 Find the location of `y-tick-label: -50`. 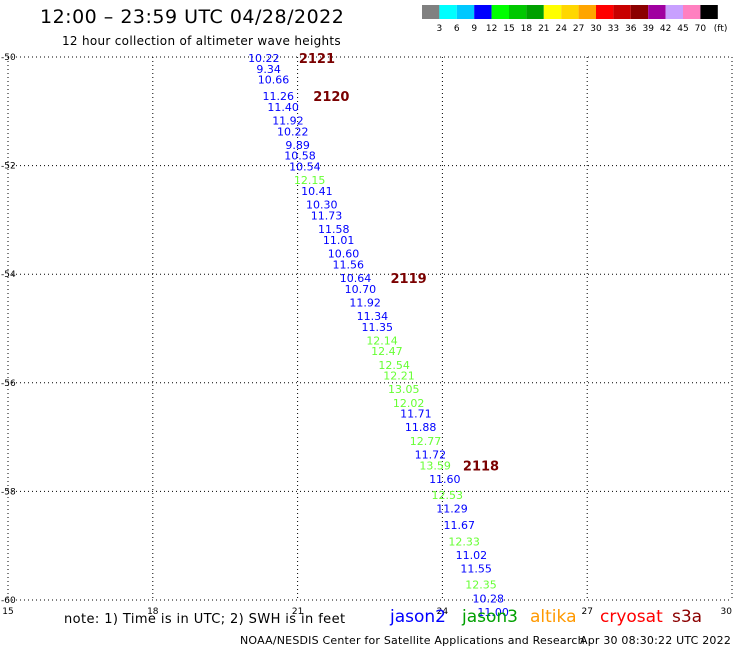

y-tick-label: -50 is located at coordinates (8, 58).